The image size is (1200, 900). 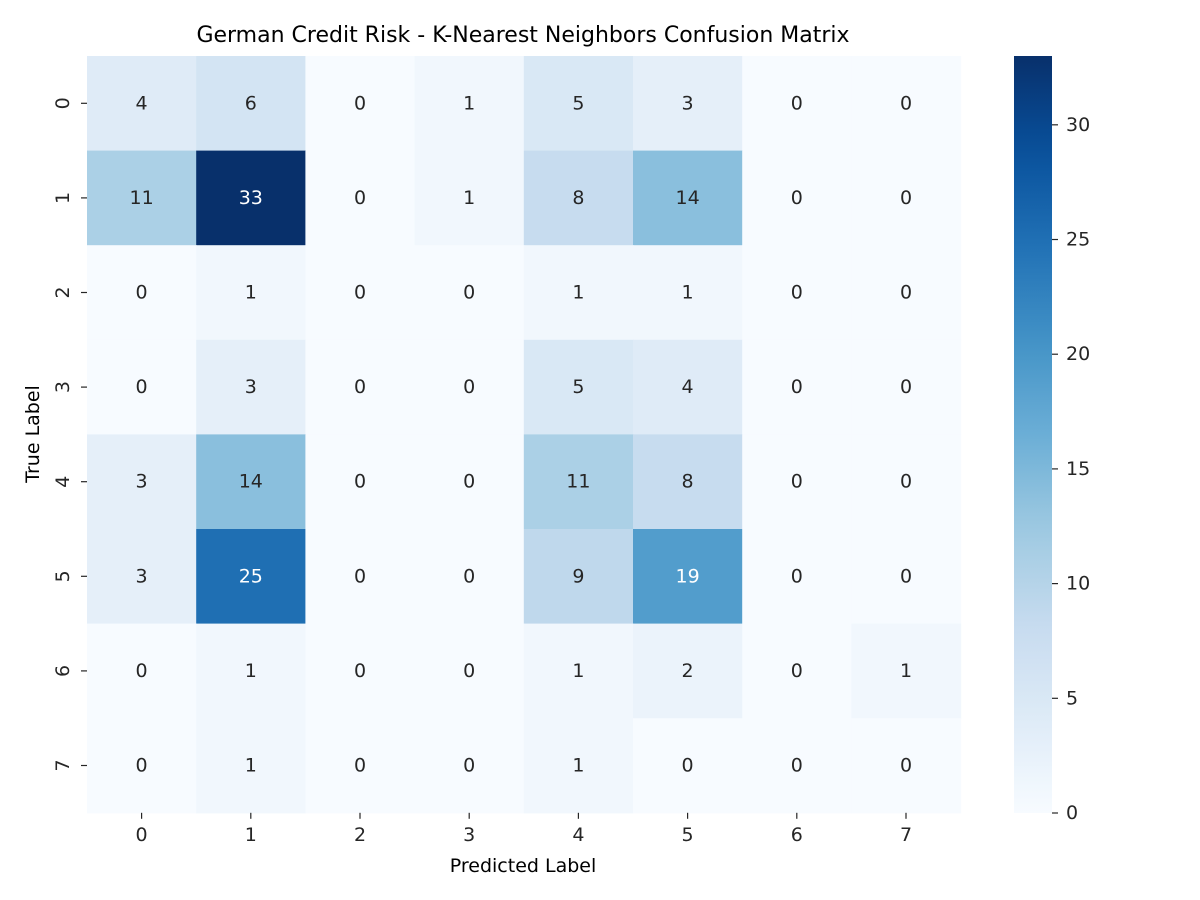 I want to click on y-axis-label: True Label, so click(x=33, y=434).